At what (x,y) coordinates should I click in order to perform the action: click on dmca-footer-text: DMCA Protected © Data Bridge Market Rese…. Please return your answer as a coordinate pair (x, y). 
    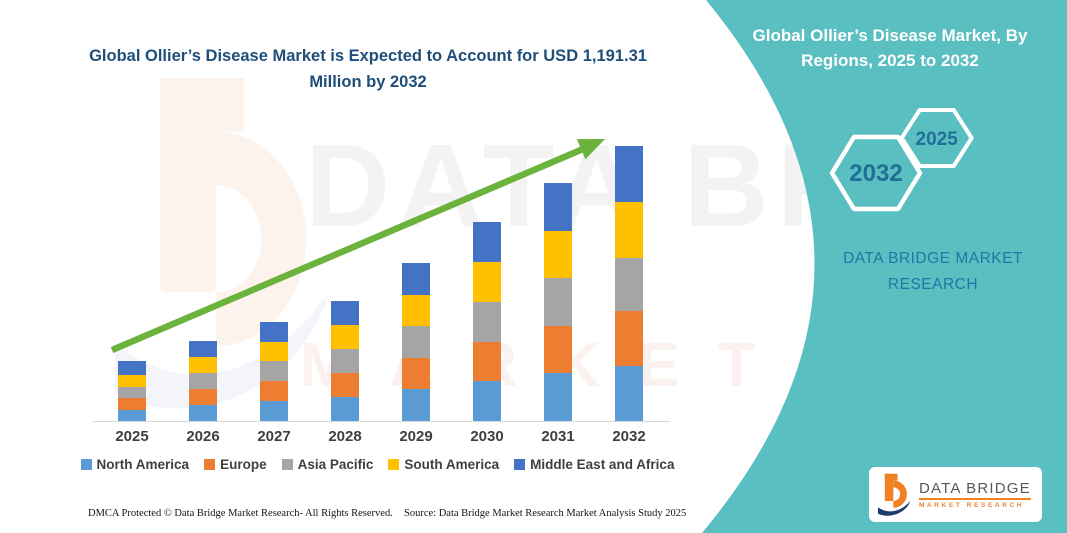
    Looking at the image, I should click on (240, 513).